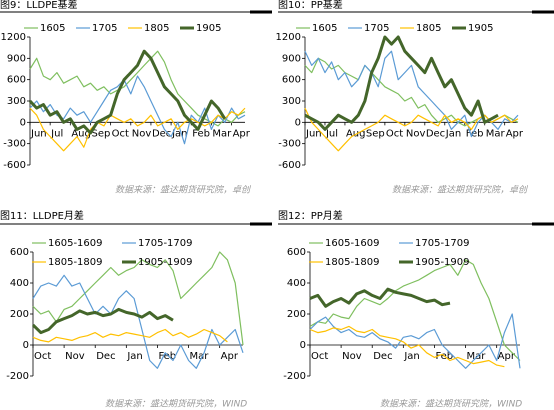 This screenshot has width=554, height=410. What do you see at coordinates (81, 133) in the screenshot?
I see `x-tick-label: Aug` at bounding box center [81, 133].